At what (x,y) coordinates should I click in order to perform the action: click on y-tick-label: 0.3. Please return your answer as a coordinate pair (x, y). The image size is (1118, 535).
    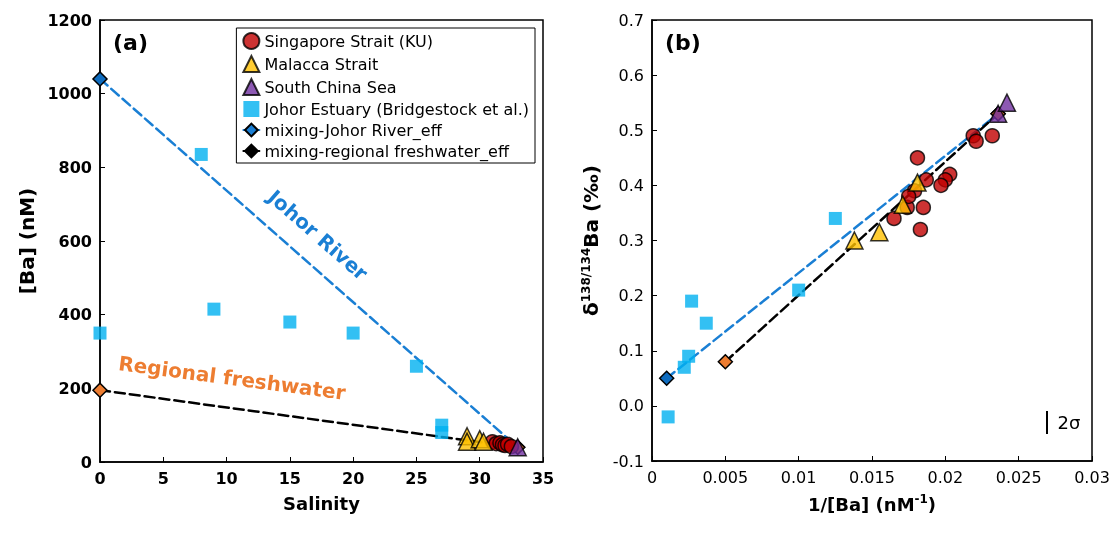
    Looking at the image, I should click on (631, 240).